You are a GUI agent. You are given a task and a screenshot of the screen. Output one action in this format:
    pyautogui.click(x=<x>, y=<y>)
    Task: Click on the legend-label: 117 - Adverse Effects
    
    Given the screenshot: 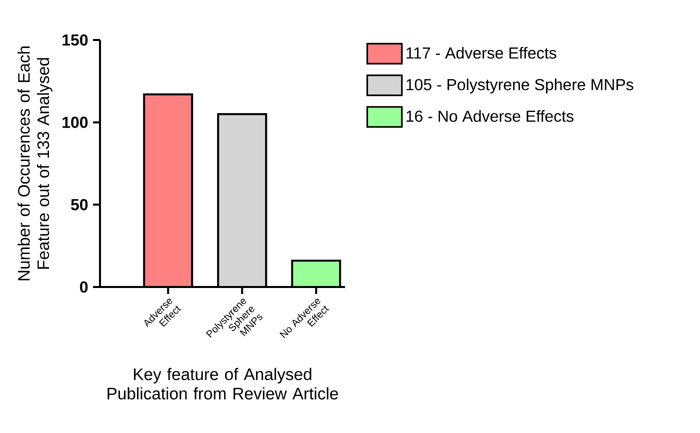 What is the action you would take?
    pyautogui.click(x=481, y=52)
    